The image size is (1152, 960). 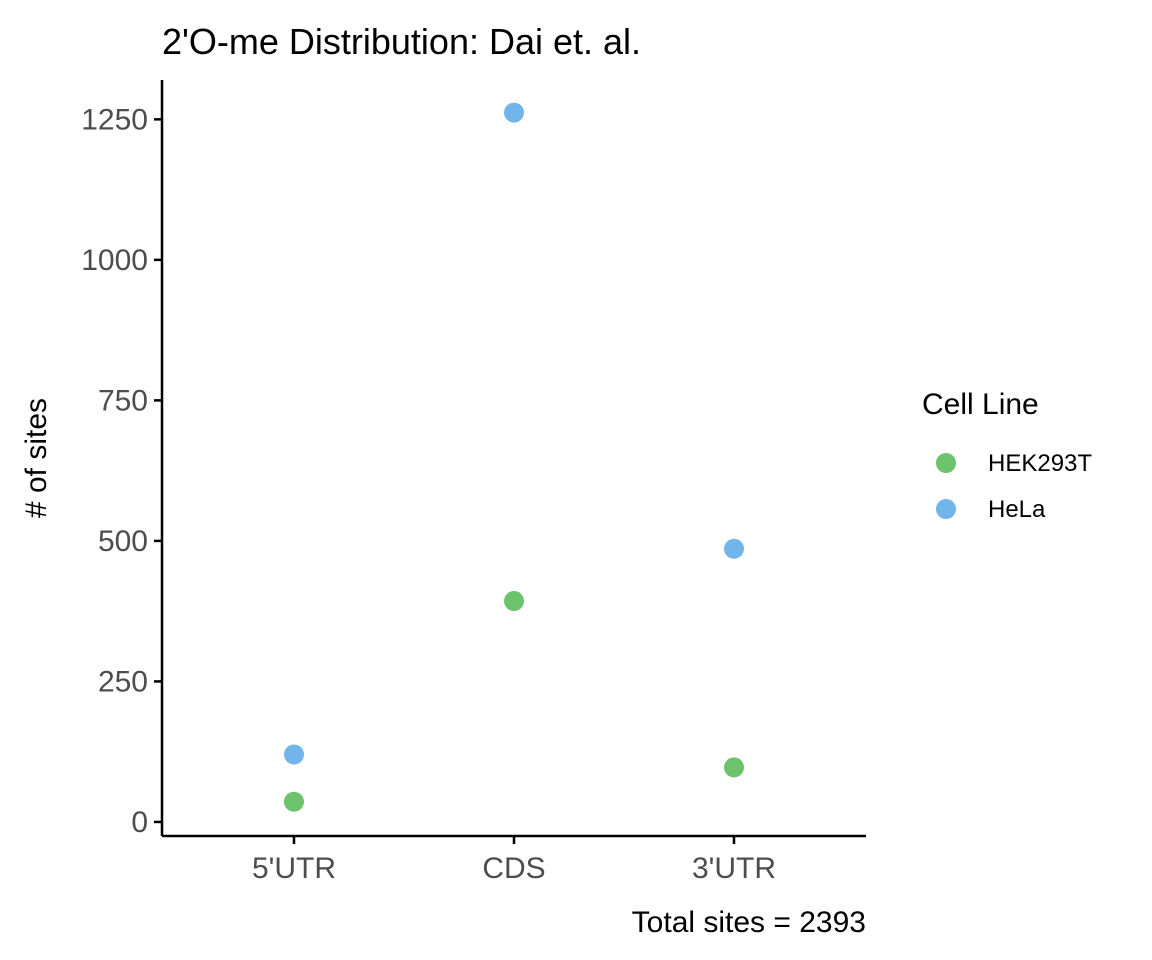 What do you see at coordinates (114, 119) in the screenshot?
I see `y-tick-label: 1250` at bounding box center [114, 119].